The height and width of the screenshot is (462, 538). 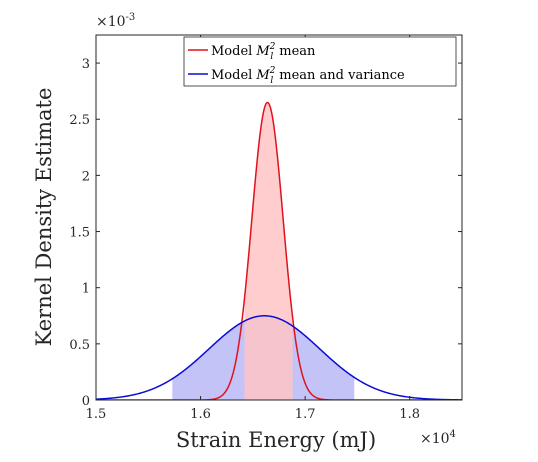 What do you see at coordinates (86, 289) in the screenshot?
I see `y-tick-label: 1` at bounding box center [86, 289].